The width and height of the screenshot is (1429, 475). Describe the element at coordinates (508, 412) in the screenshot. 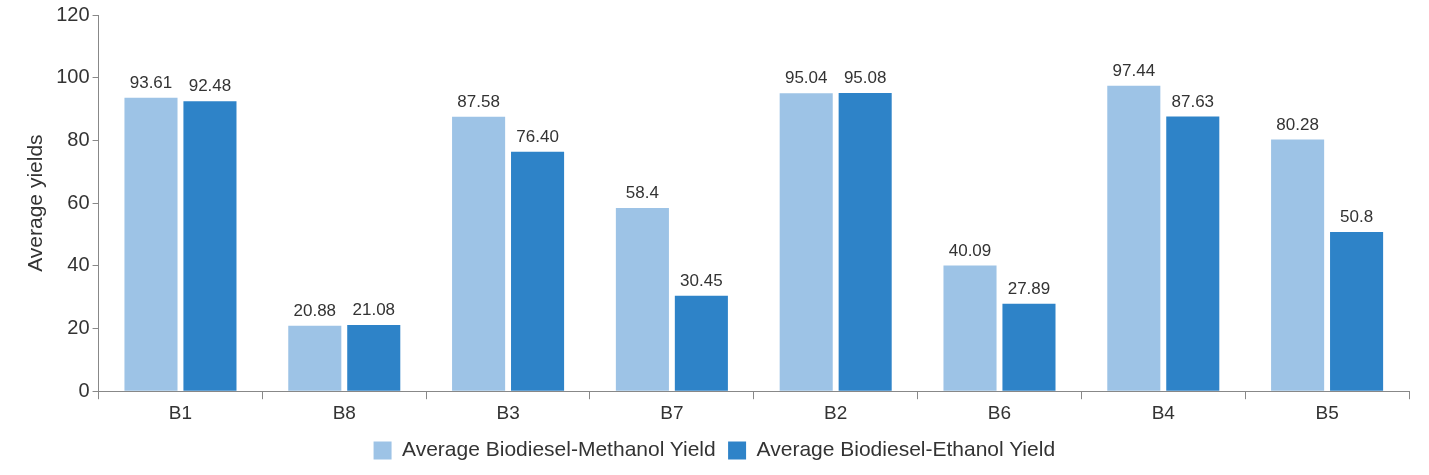

I see `x-tick-label: B3` at that location.